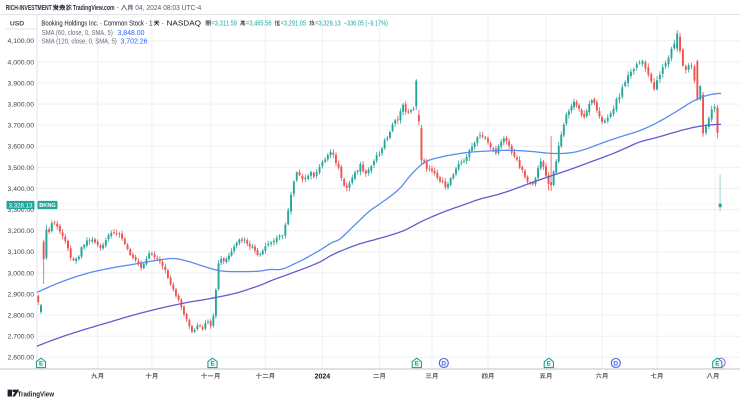  I want to click on svg-text: 3,400.00, so click(21, 189).